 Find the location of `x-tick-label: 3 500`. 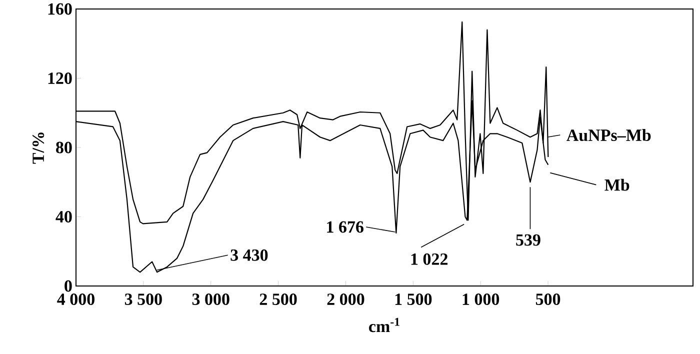

x-tick-label: 3 500 is located at coordinates (143, 300).